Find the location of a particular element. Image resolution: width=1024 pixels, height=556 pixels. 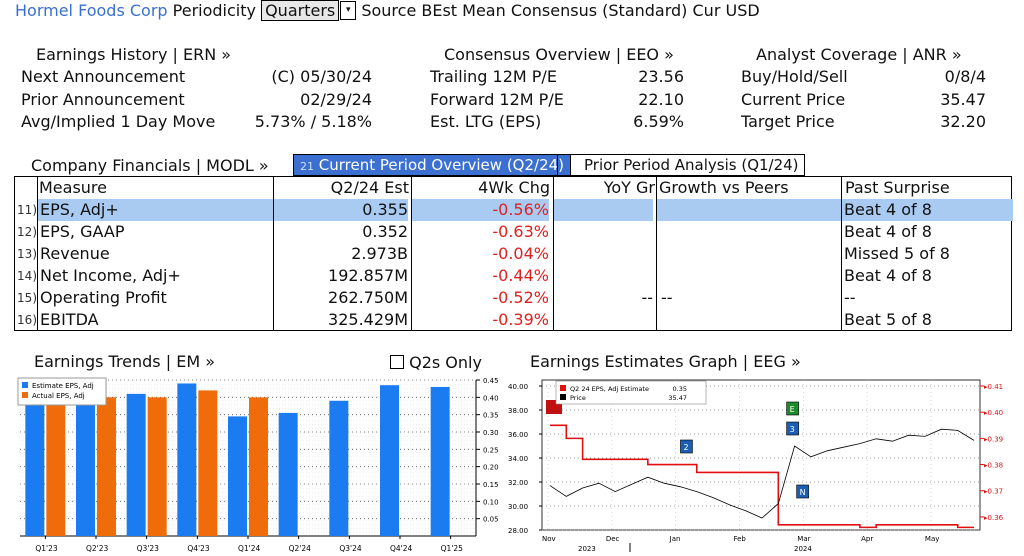

col-header-peers: Growth vs Peers is located at coordinates (724, 187).